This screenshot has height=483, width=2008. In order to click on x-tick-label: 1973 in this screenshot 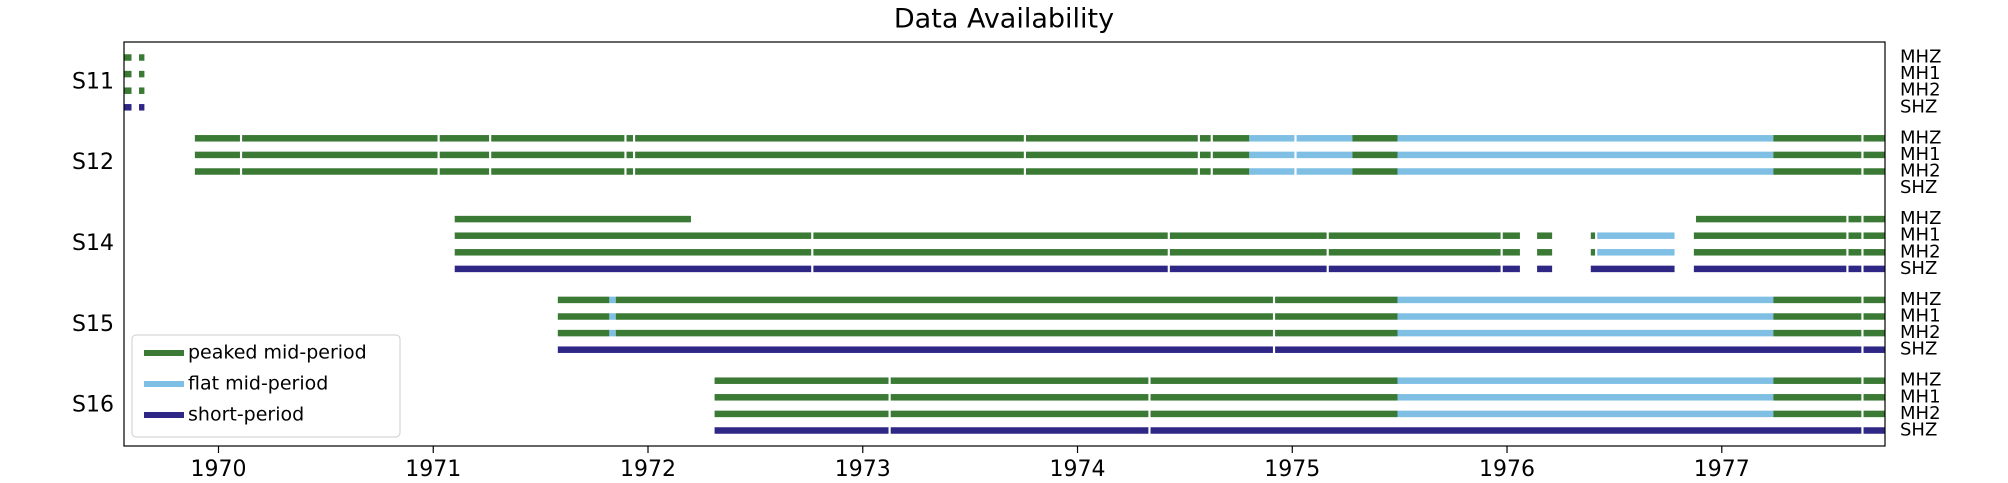, I will do `click(863, 469)`.